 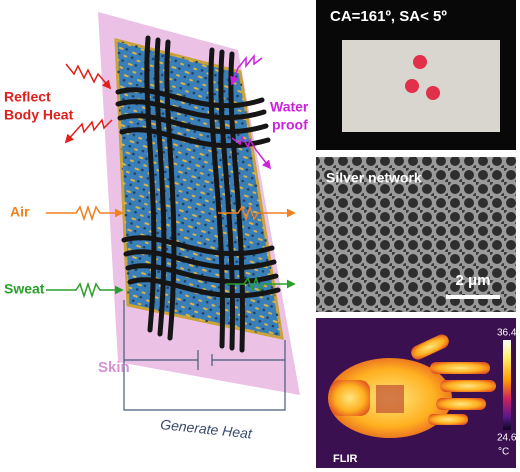 I want to click on label-waterproof: proof, so click(x=290, y=125).